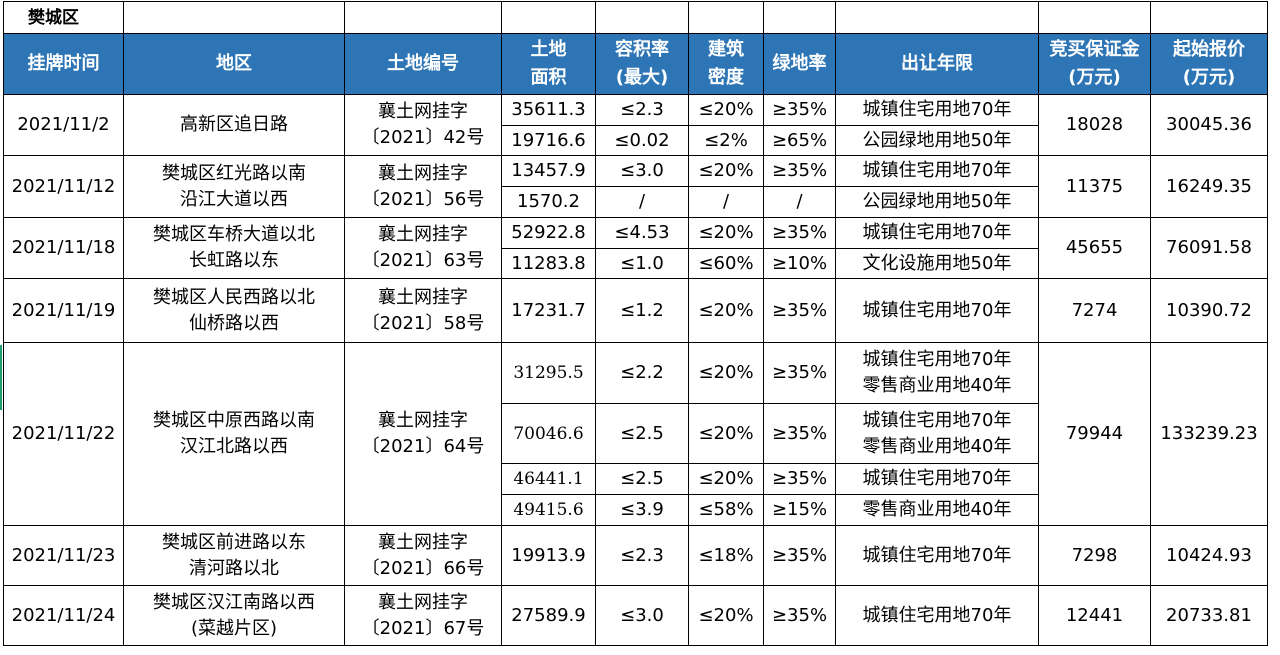 Image resolution: width=1280 pixels, height=655 pixels. What do you see at coordinates (63, 186) in the screenshot?
I see `listing-date-cell: 2021/11/12` at bounding box center [63, 186].